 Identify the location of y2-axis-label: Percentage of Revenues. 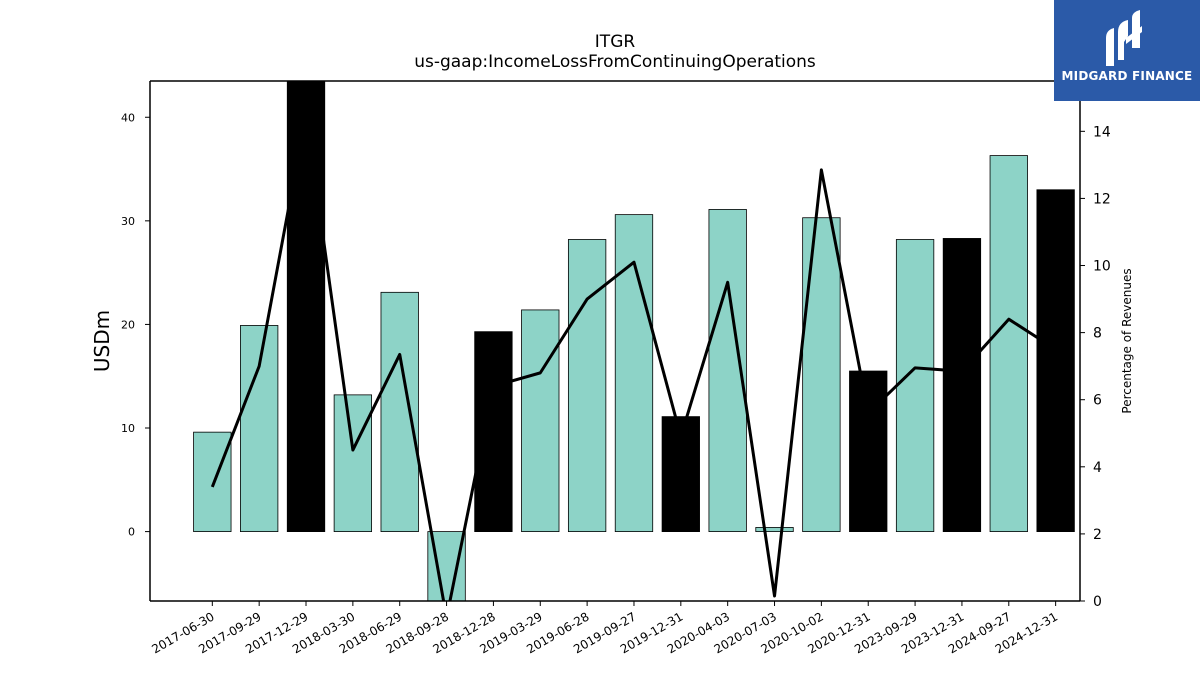
(1127, 340).